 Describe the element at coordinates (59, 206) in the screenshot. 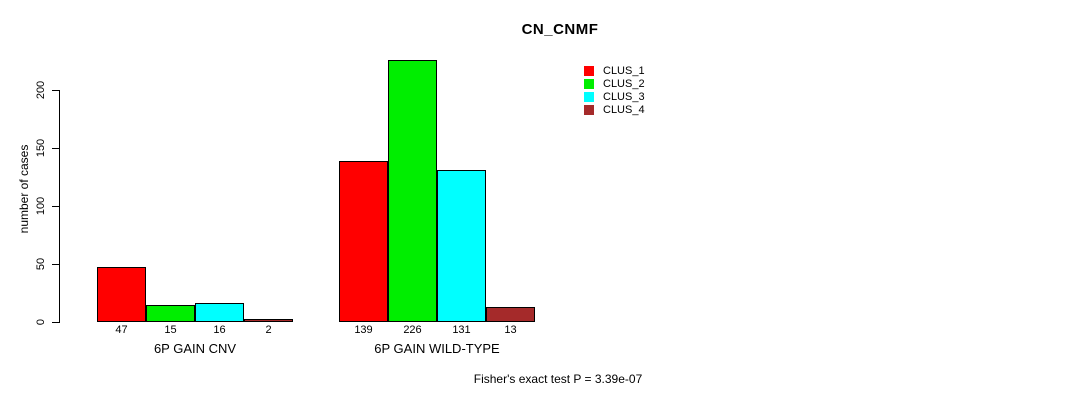

I see `y-axis-line` at that location.